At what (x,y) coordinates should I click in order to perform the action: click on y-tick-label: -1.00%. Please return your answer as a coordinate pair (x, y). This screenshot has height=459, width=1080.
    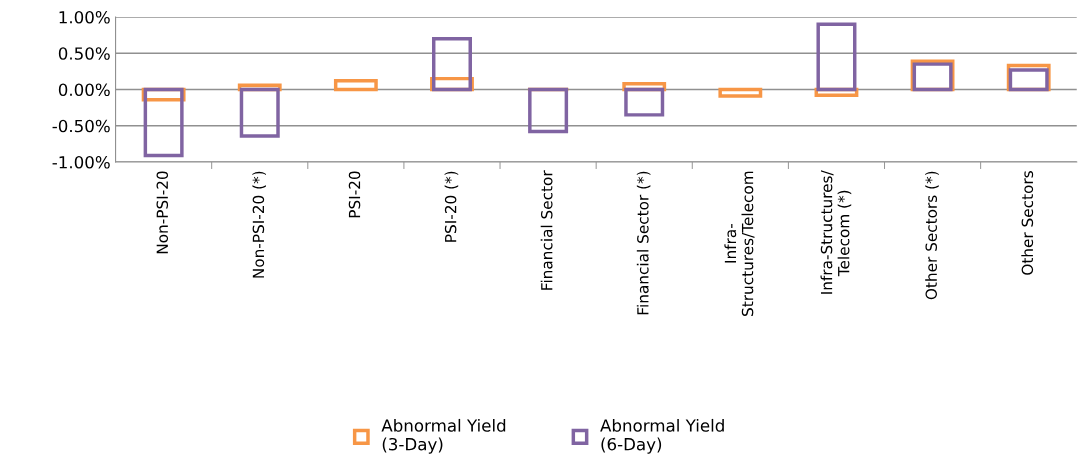
    Looking at the image, I should click on (81, 162).